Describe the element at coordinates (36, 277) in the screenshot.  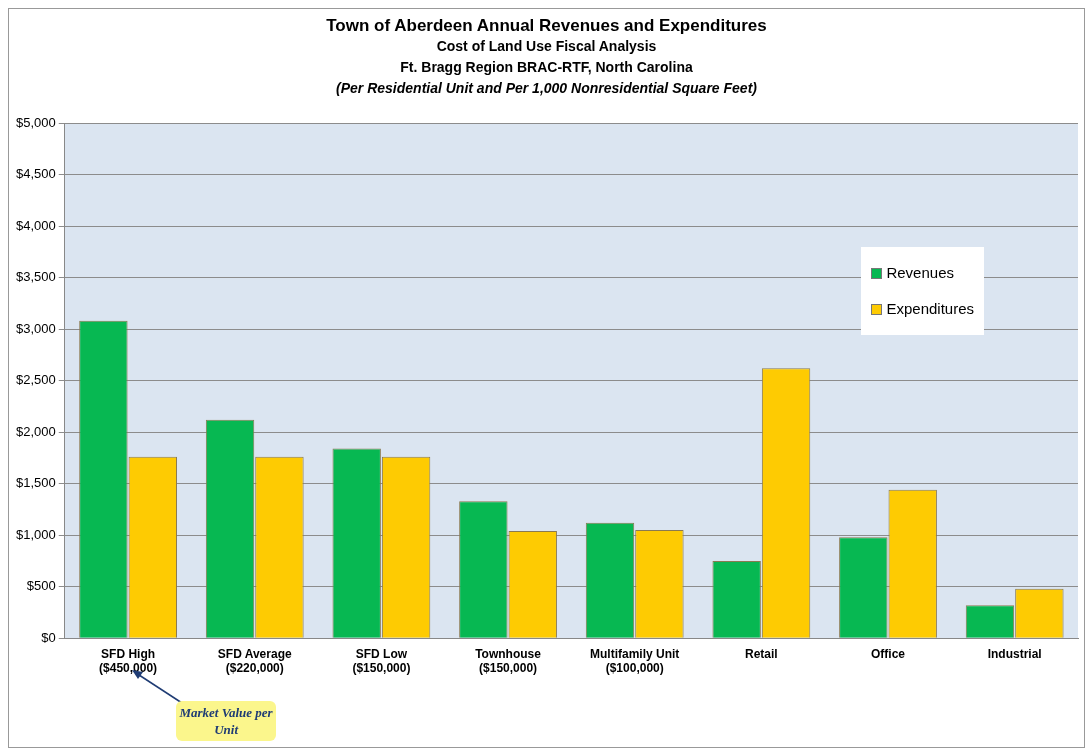
I see `y-tick-label: $3,500` at that location.